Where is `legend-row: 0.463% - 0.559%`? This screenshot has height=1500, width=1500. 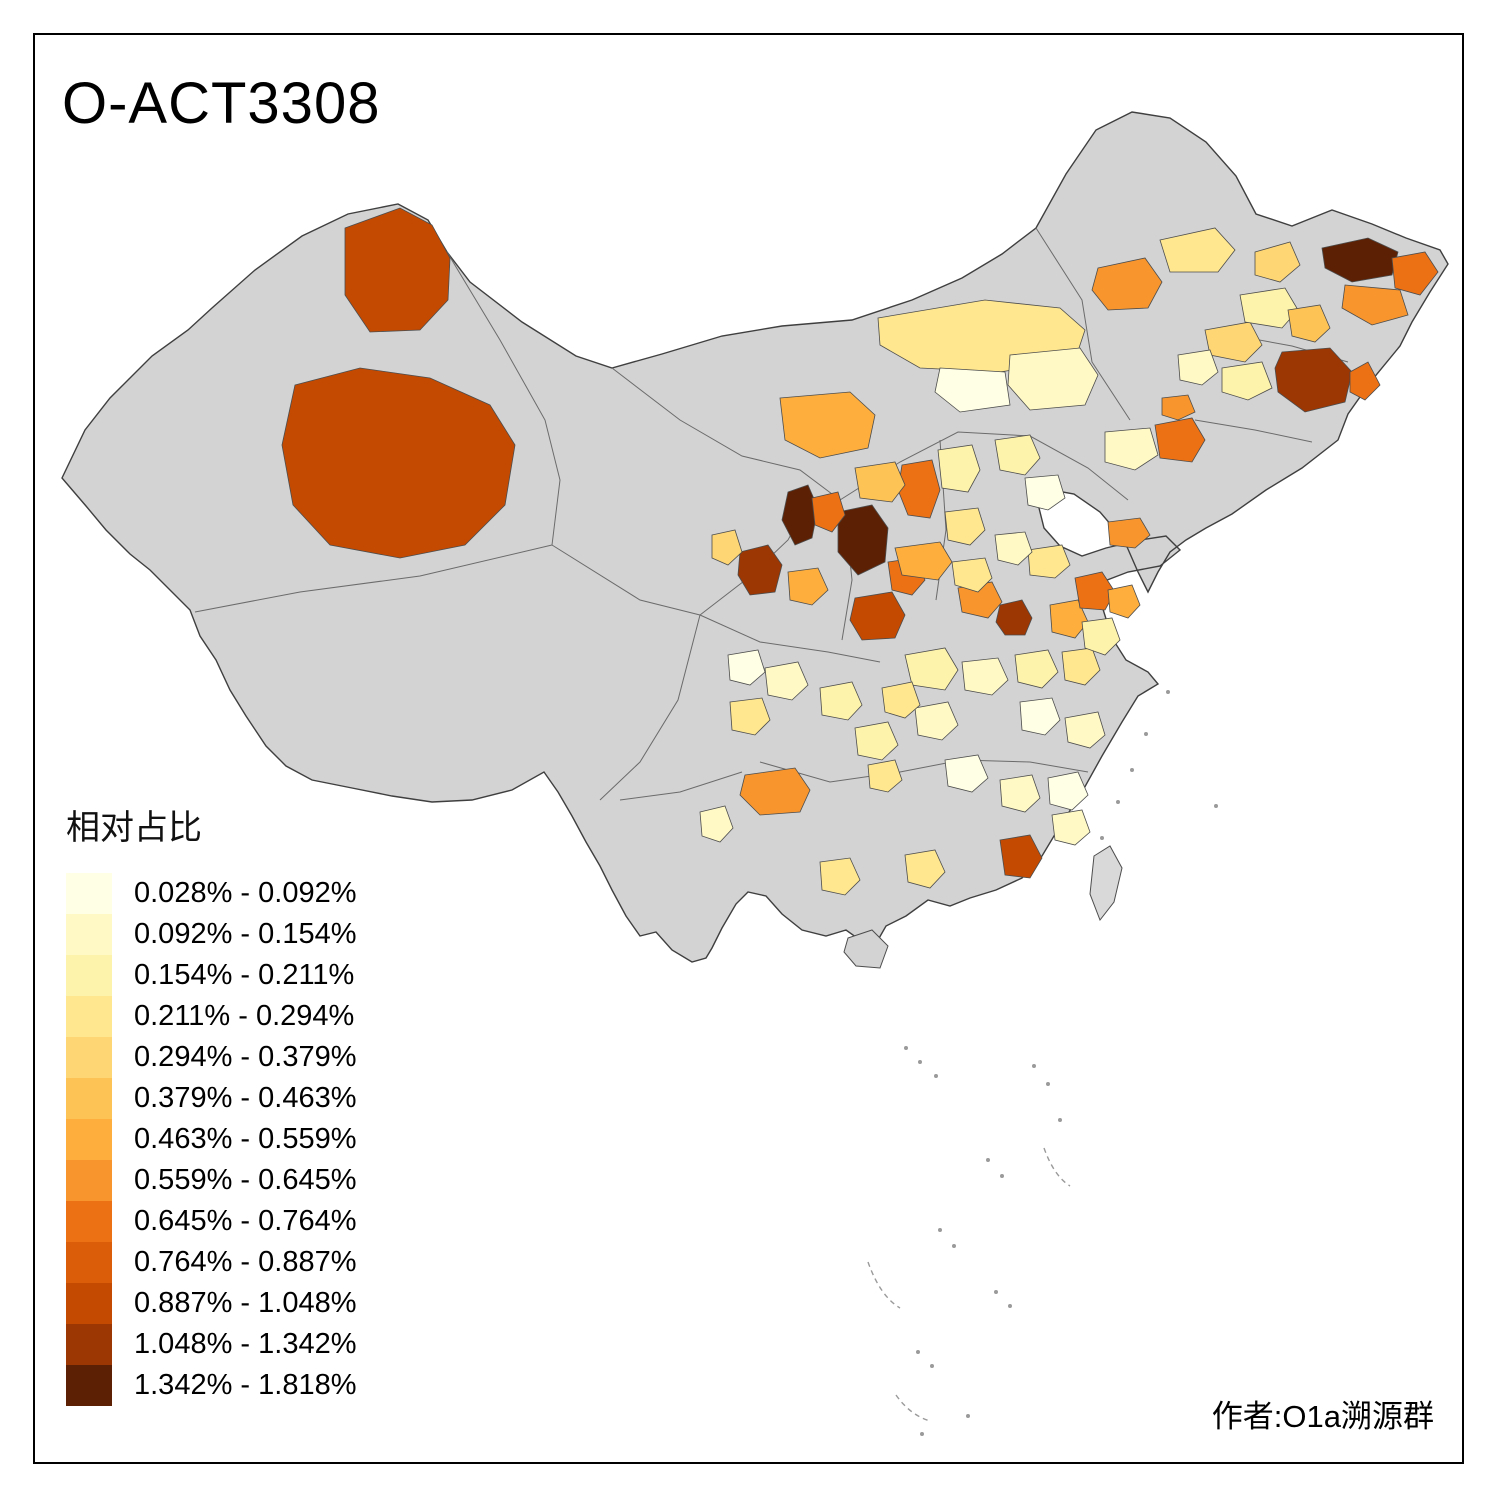 legend-row: 0.463% - 0.559% is located at coordinates (211, 1139).